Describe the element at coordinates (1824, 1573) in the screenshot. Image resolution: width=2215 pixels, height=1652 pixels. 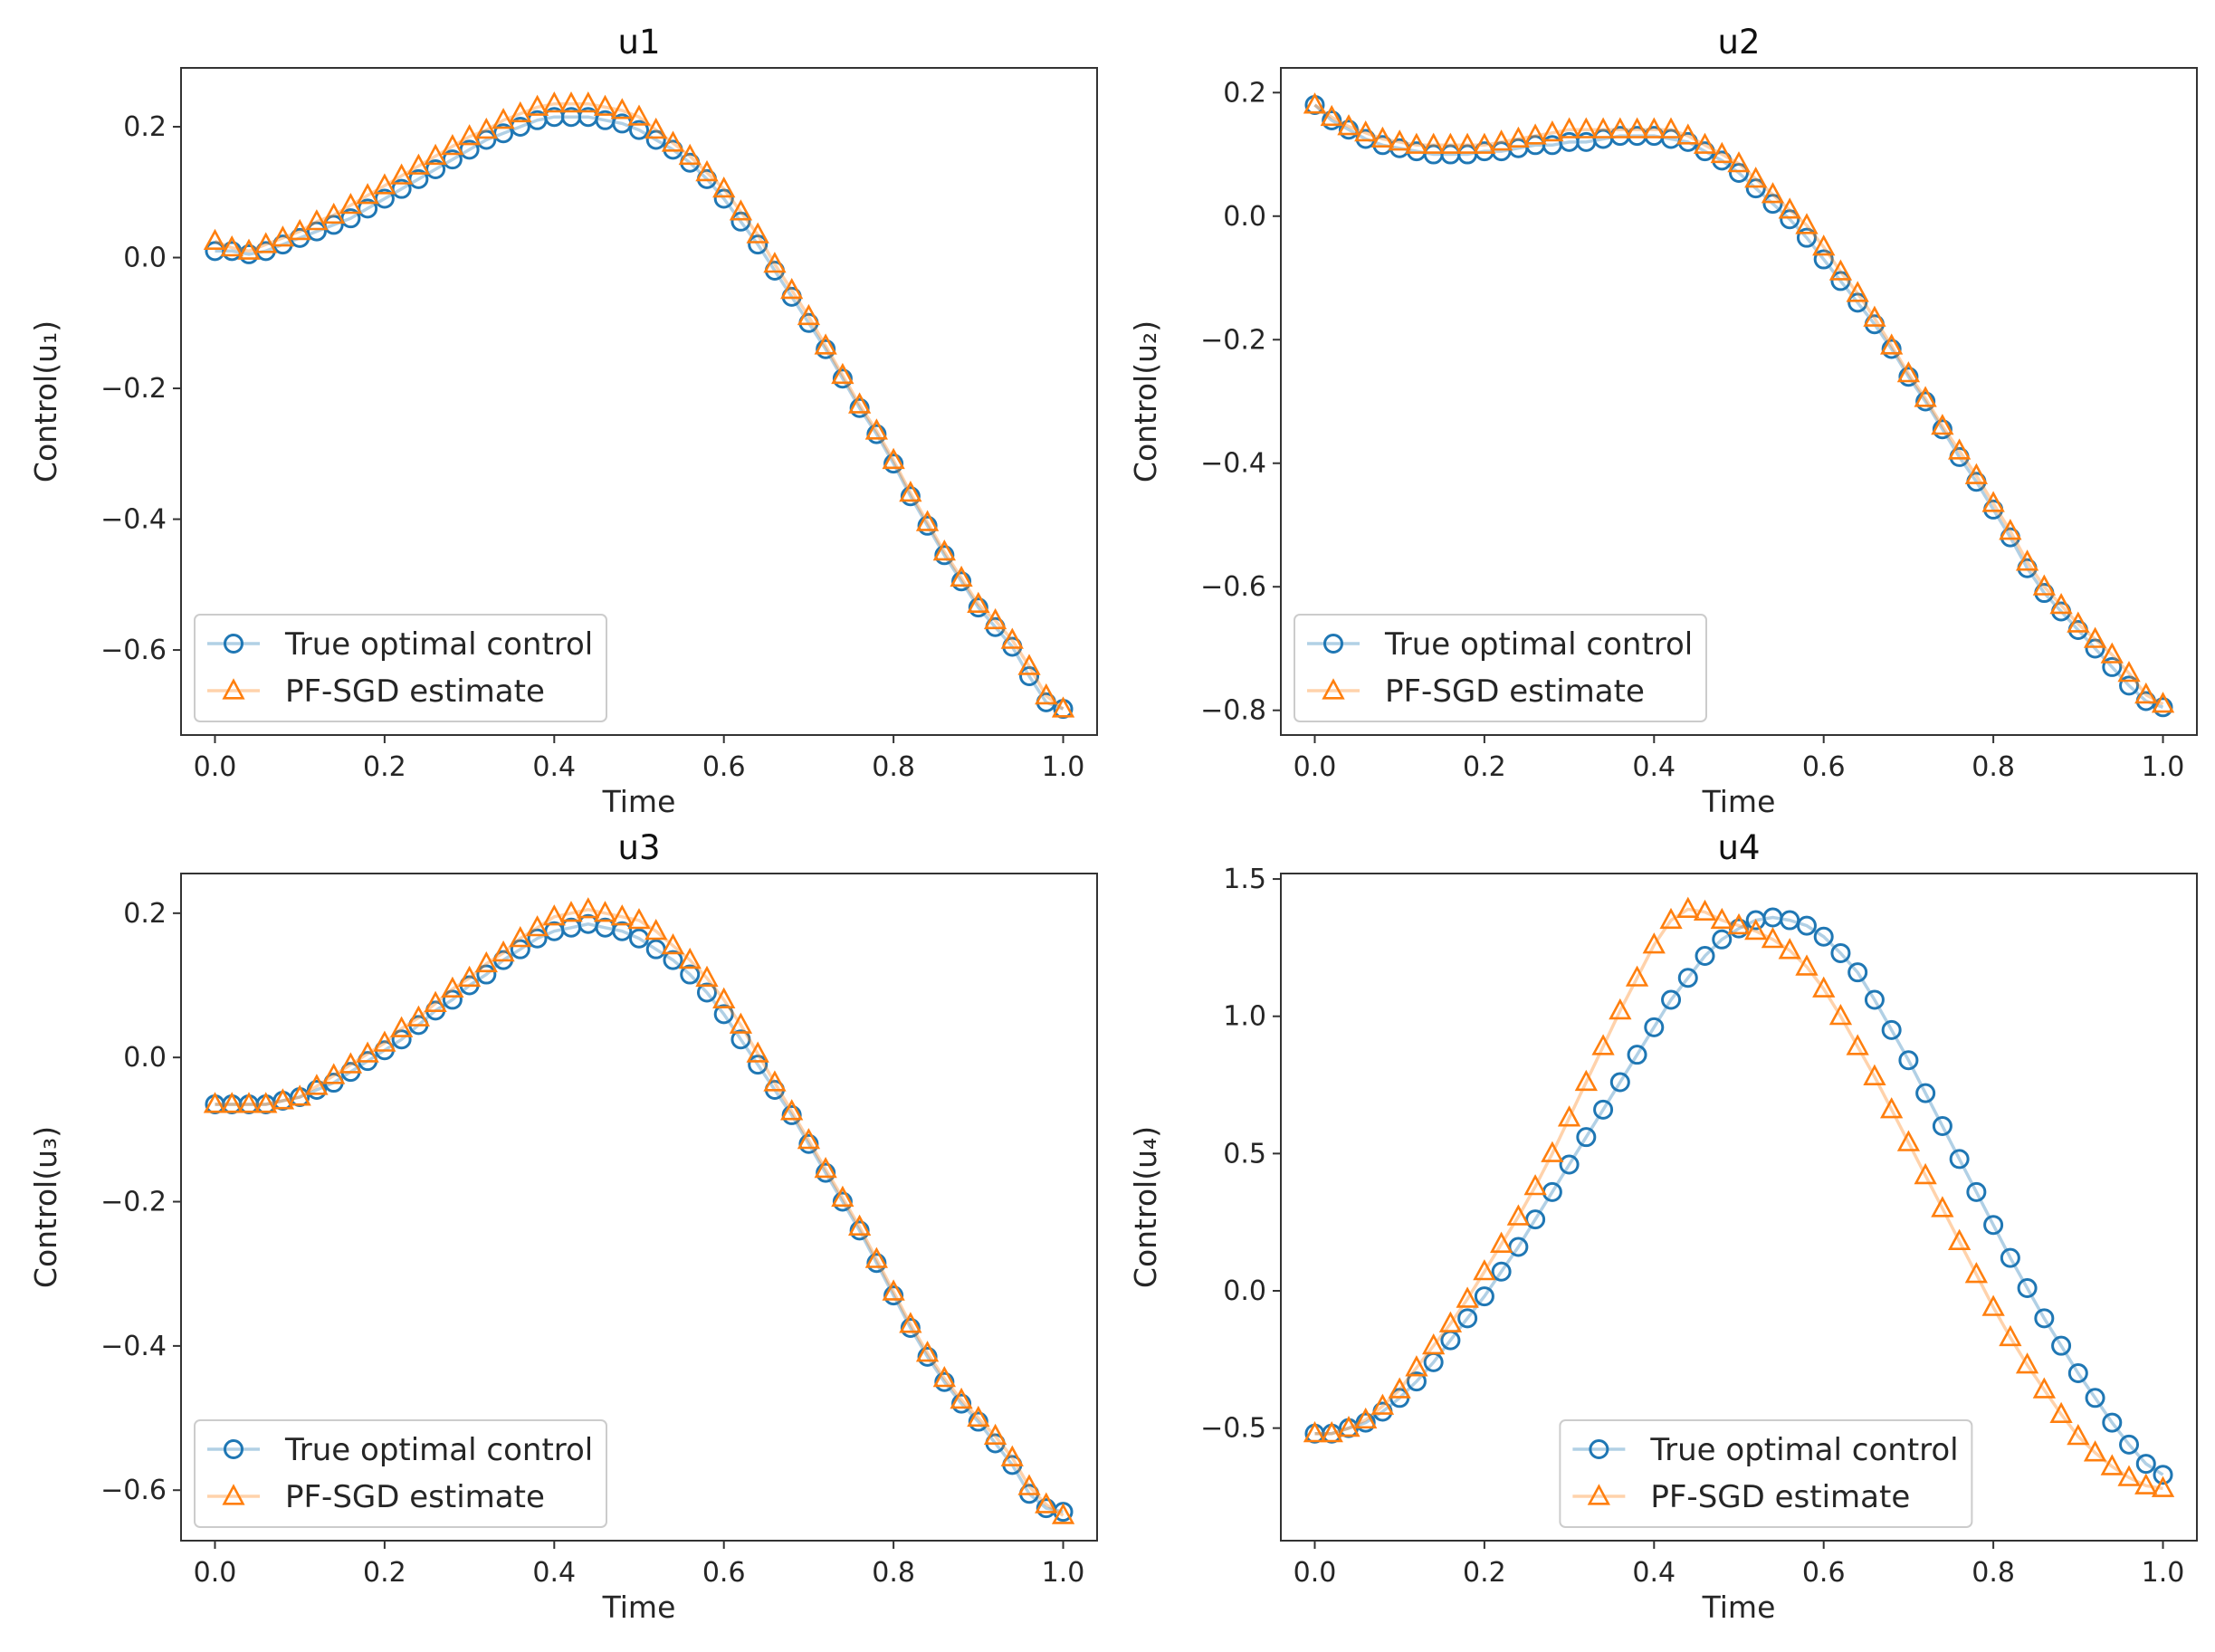
I see `x-tick-label: 0.6` at that location.